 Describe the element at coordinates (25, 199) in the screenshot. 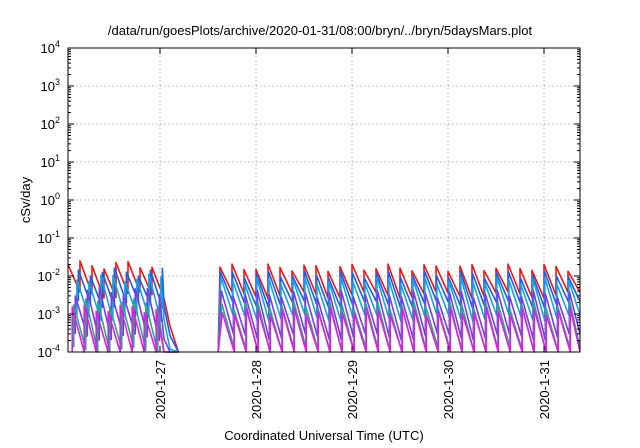

I see `y-axis-label: cSv/day` at that location.